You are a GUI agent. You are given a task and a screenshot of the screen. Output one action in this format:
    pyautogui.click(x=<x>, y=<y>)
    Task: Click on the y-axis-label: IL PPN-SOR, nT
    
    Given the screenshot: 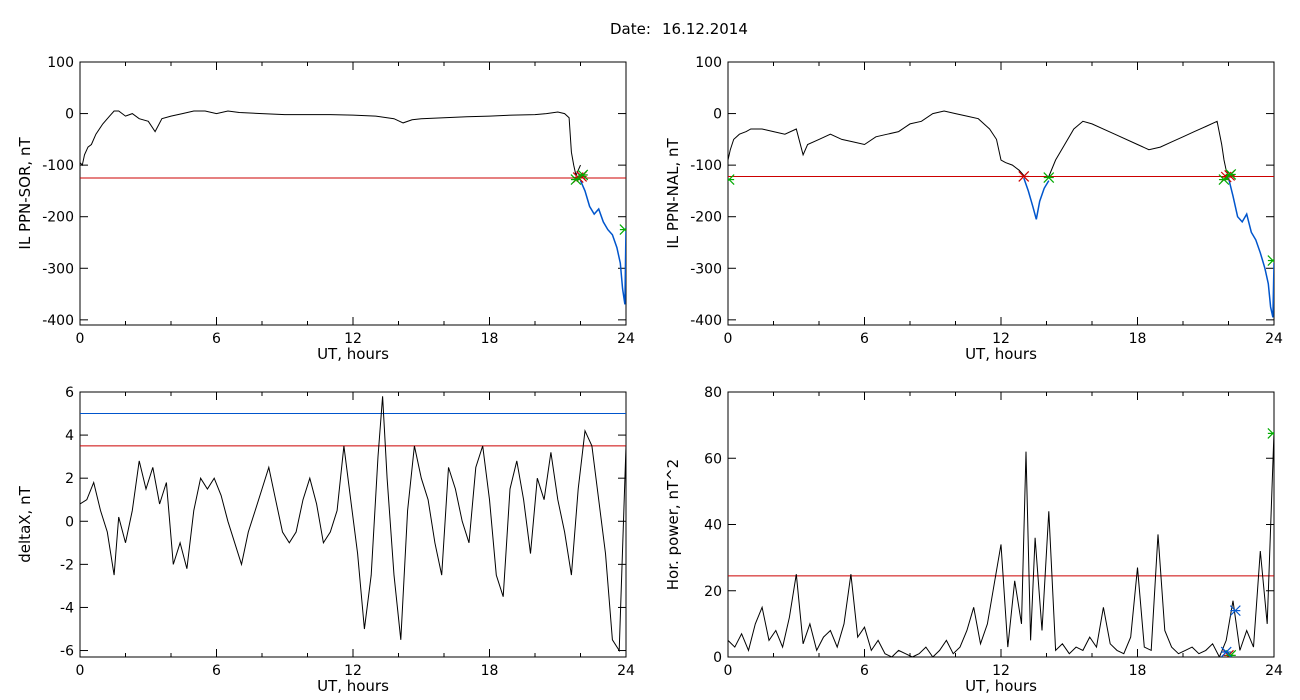 What is the action you would take?
    pyautogui.click(x=25, y=193)
    